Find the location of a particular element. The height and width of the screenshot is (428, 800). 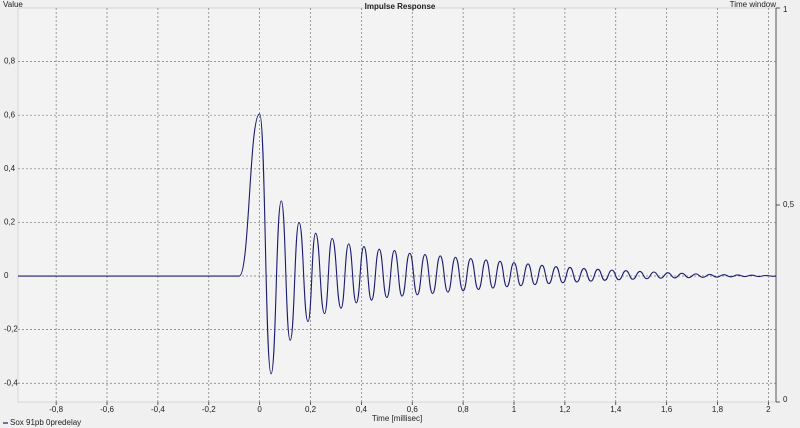

x-tick-label: 1,4 is located at coordinates (616, 409).